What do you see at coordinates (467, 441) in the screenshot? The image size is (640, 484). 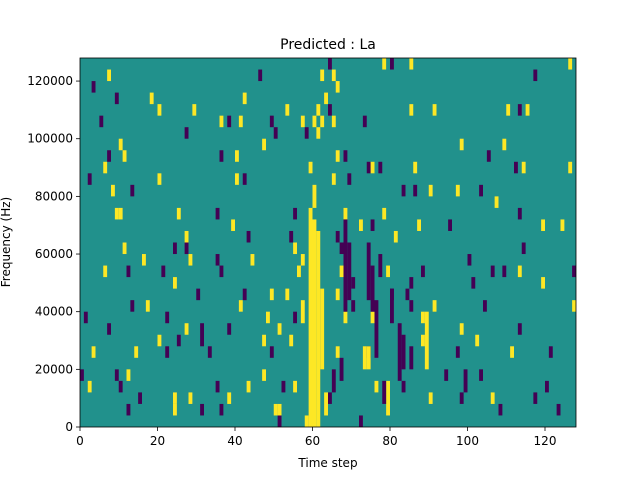 I see `x-tick-label: 100` at bounding box center [467, 441].